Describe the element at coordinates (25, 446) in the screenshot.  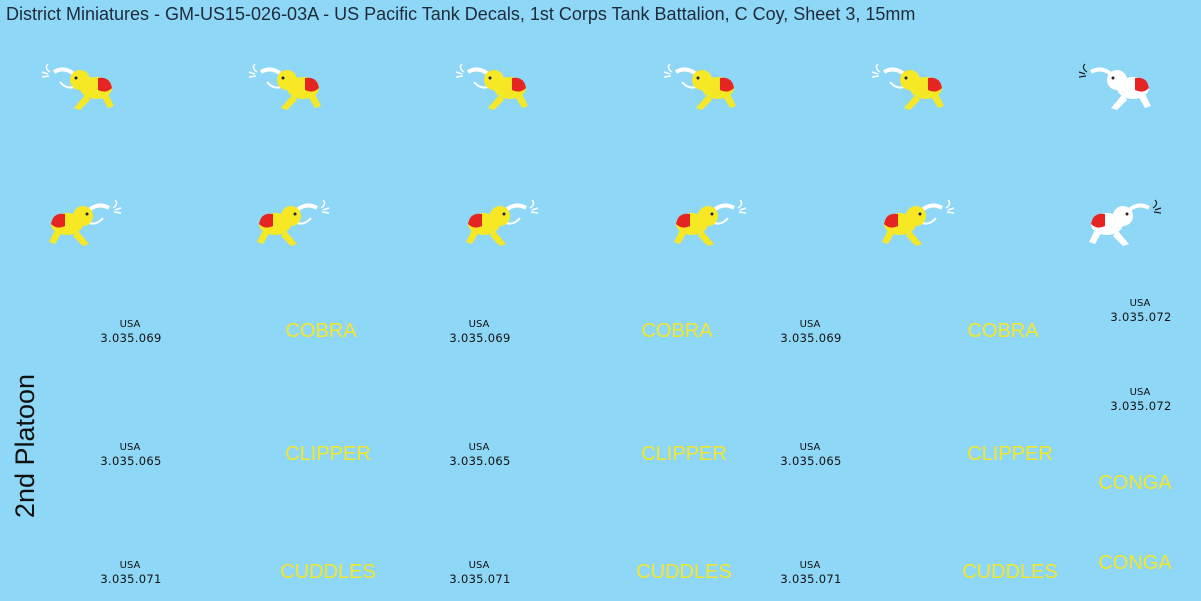
I see `side-label: 2nd Platoon` at that location.